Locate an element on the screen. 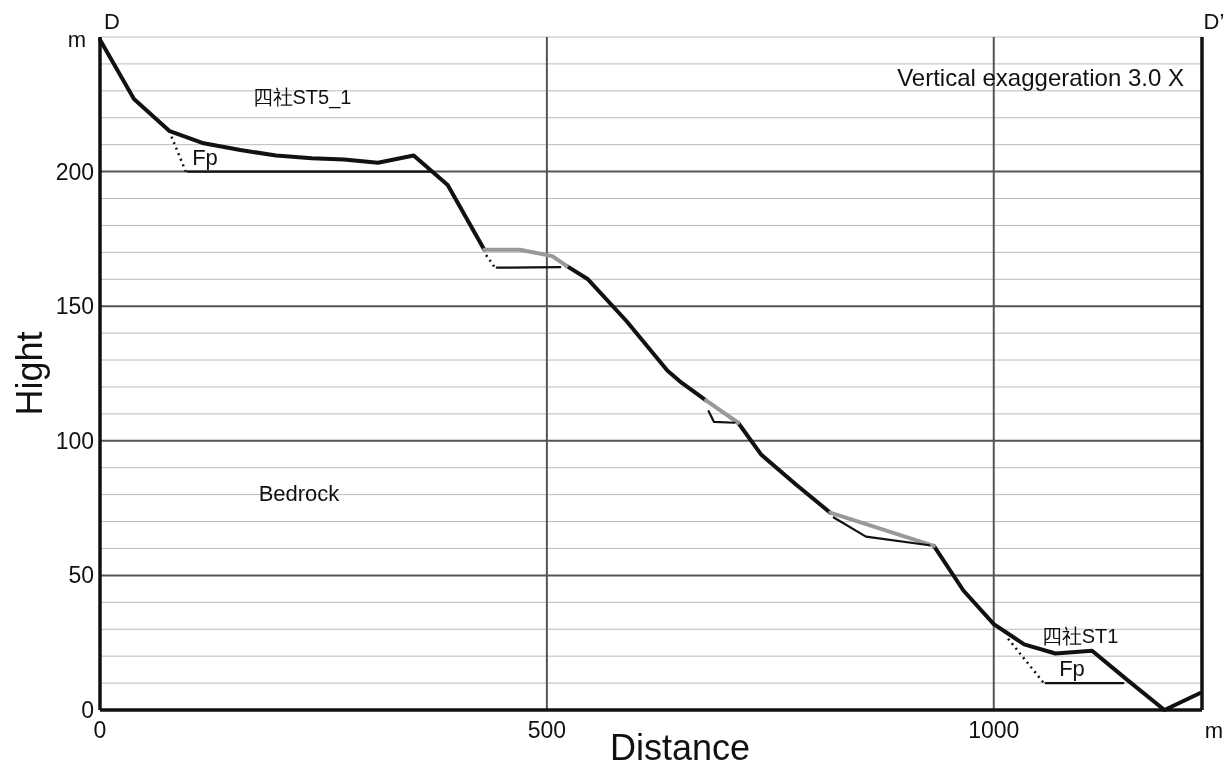 This screenshot has width=1227, height=767. x-tick-label: 1000 is located at coordinates (994, 730).